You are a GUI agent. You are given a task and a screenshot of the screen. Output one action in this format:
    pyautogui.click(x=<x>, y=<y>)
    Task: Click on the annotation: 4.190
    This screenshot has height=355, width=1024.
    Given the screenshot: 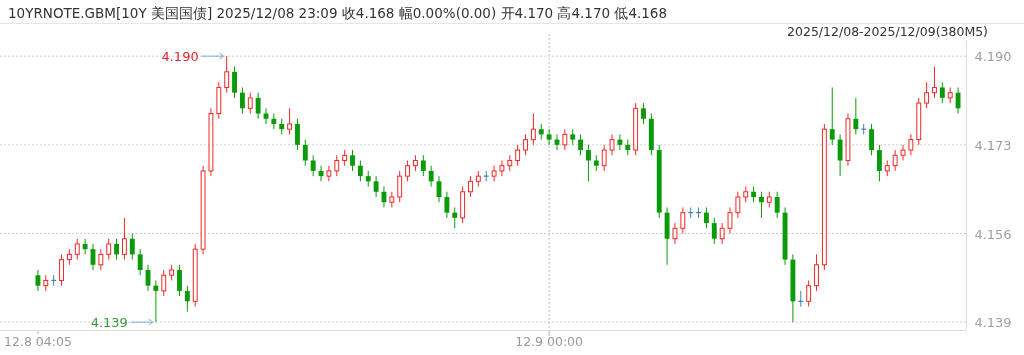 What is the action you would take?
    pyautogui.click(x=180, y=57)
    